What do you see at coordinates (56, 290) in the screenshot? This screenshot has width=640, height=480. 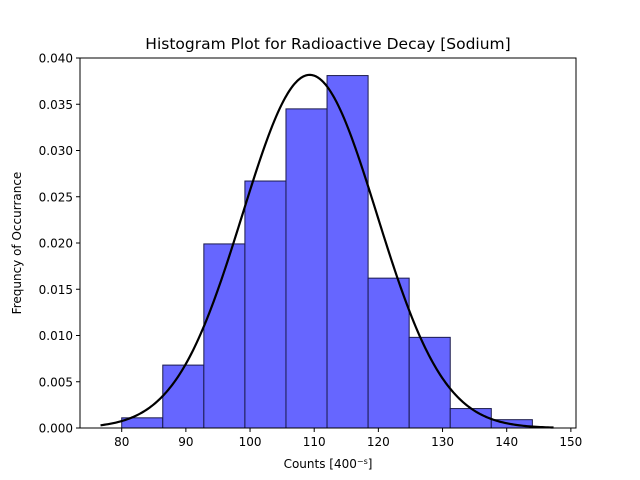 I see `y-tick-label: 0.015` at bounding box center [56, 290].